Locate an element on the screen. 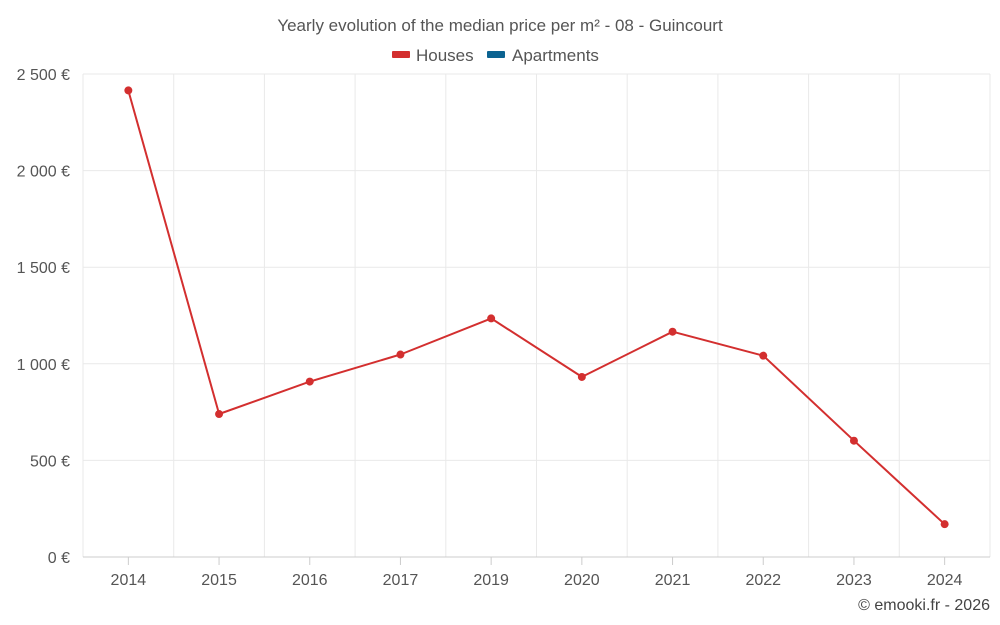 This screenshot has height=625, width=1000. x-tick-label: 2022 is located at coordinates (763, 580).